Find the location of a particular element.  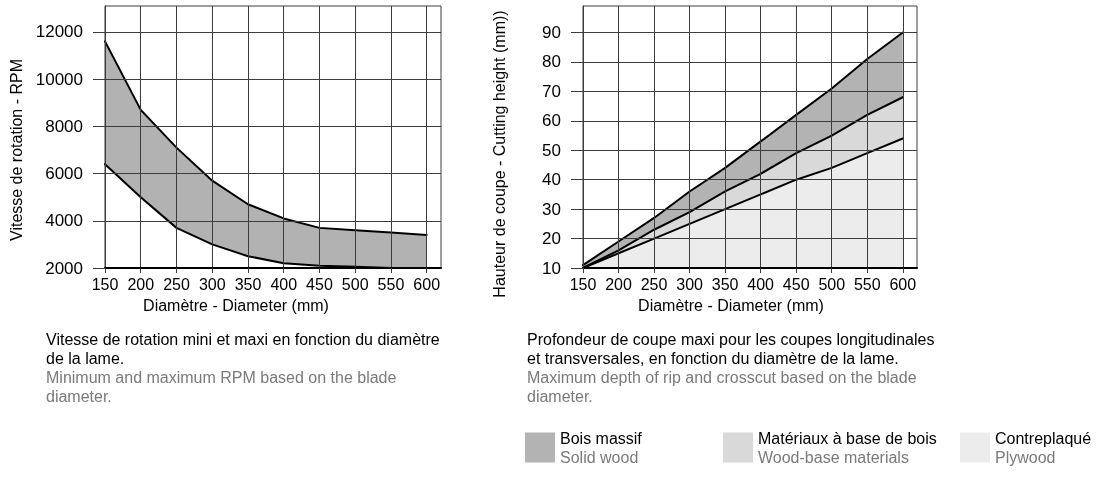

y-tick-label: 70 is located at coordinates (551, 91).